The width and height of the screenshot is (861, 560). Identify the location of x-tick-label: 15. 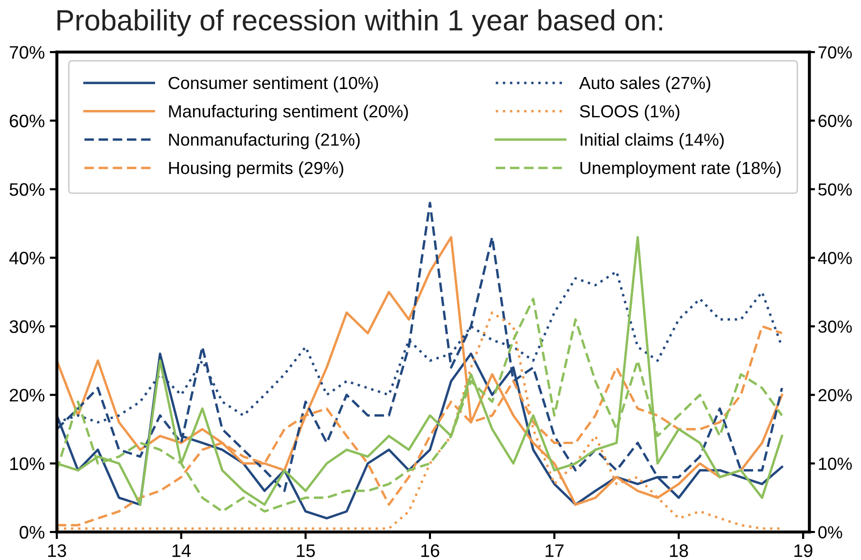
(305, 551).